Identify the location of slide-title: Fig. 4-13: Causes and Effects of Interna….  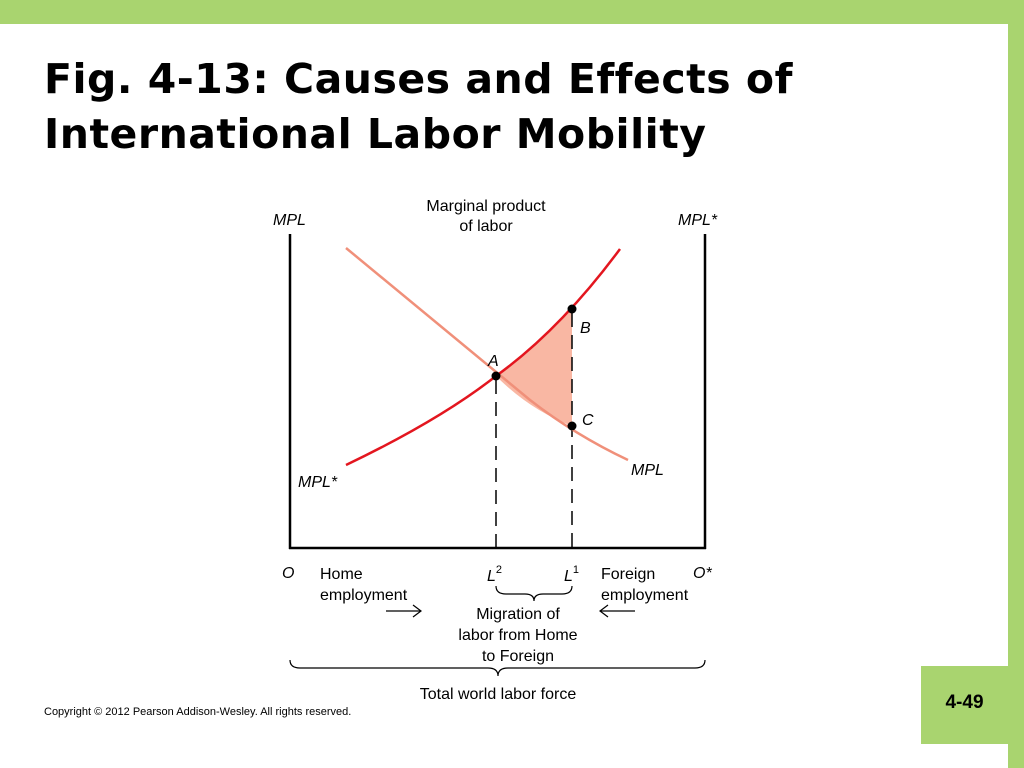
(418, 107).